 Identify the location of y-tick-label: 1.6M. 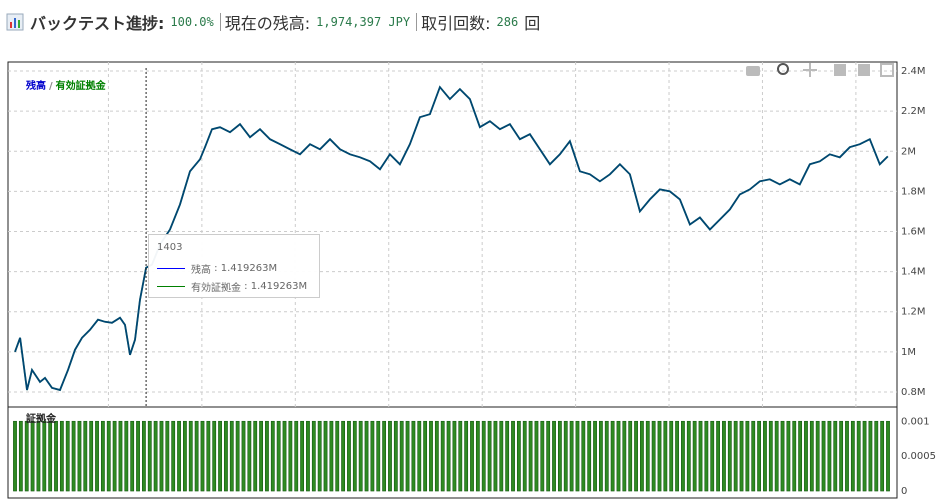
(913, 231).